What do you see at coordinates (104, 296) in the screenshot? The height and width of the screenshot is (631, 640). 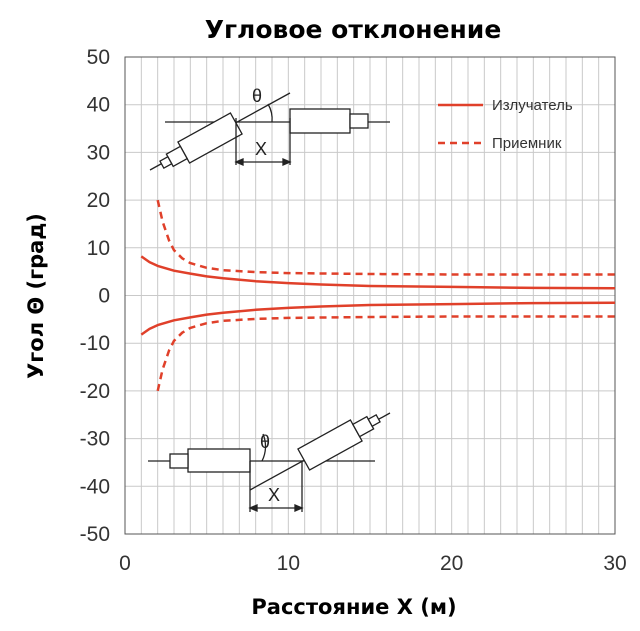 I see `y-tick-label: 0` at bounding box center [104, 296].